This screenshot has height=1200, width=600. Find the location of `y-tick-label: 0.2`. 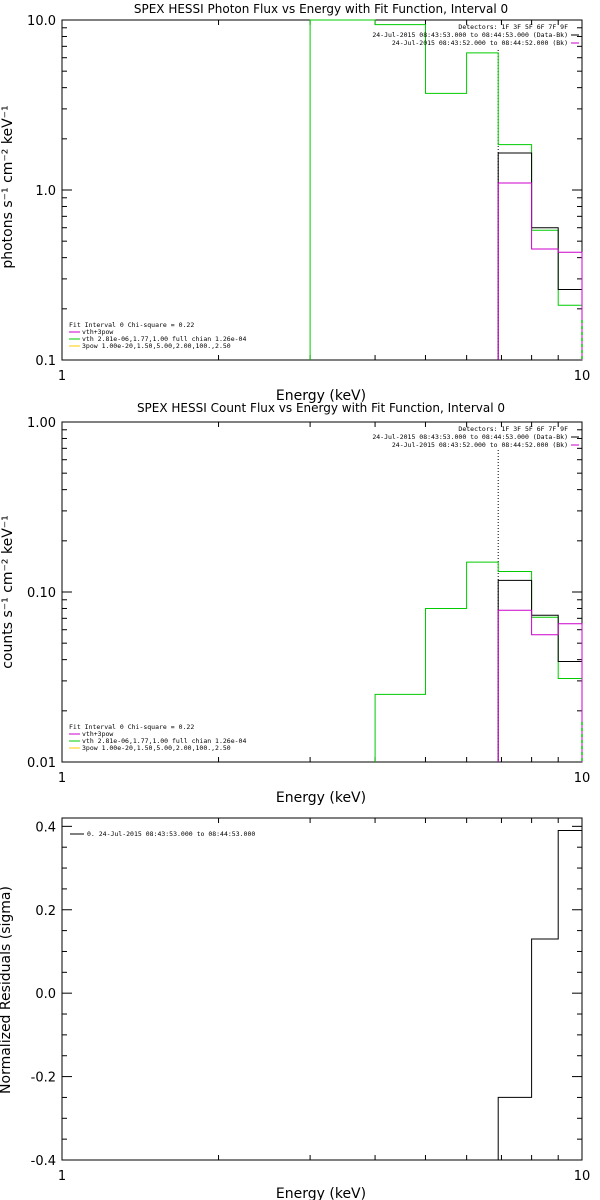

y-tick-label: 0.2 is located at coordinates (45, 911).